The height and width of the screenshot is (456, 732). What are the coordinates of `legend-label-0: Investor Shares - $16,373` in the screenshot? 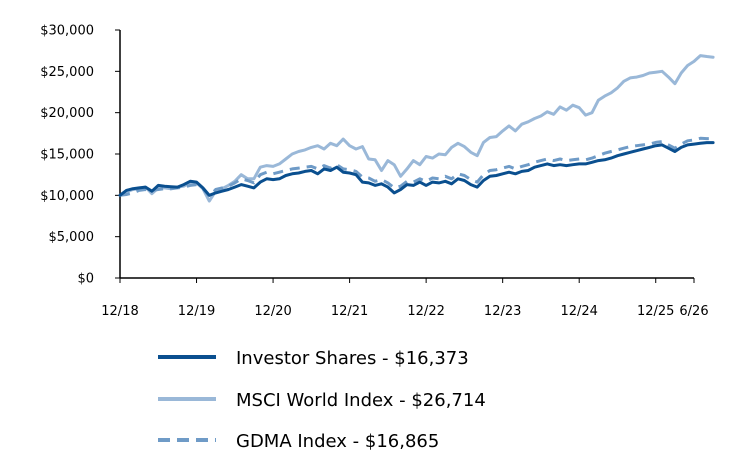 It's located at (352, 358).